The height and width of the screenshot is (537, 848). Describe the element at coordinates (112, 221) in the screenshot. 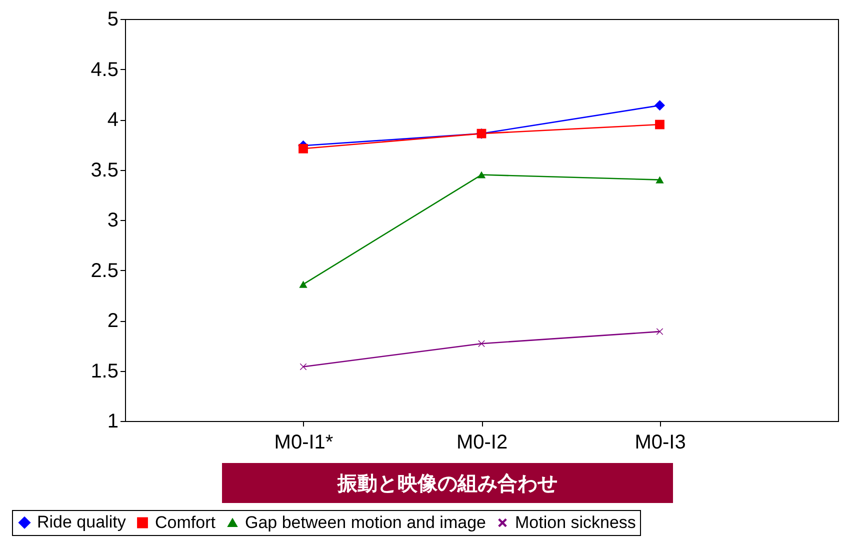

I see `y-tick-label: 3` at that location.